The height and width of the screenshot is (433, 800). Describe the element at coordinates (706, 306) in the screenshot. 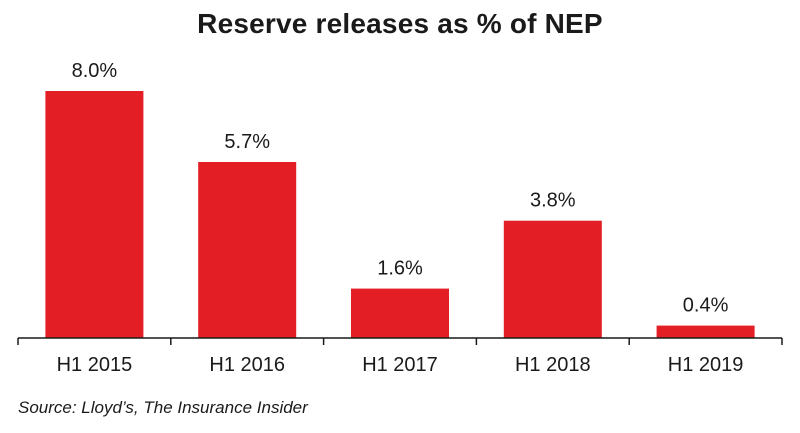

I see `data-label: 0.4%` at that location.